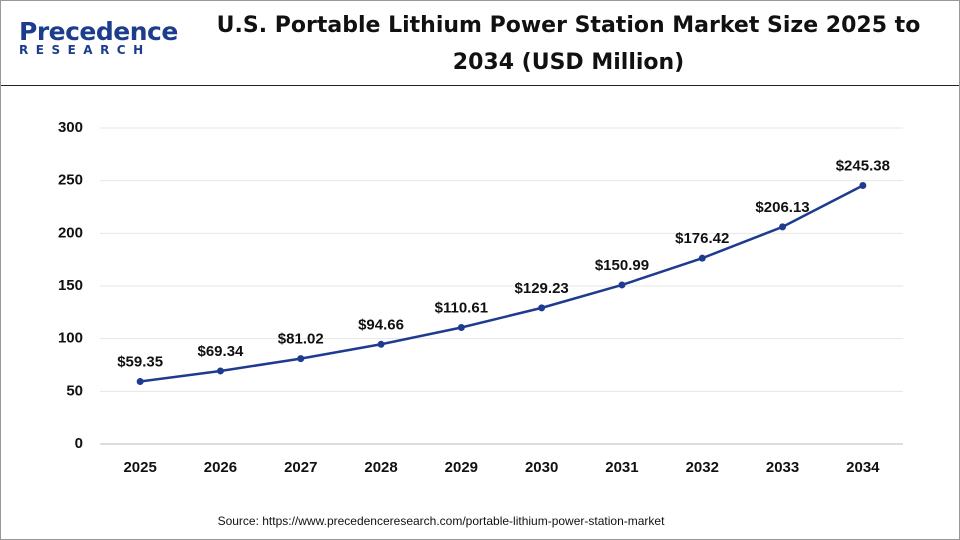 The width and height of the screenshot is (960, 540). What do you see at coordinates (140, 361) in the screenshot?
I see `value-label: $59.35` at bounding box center [140, 361].